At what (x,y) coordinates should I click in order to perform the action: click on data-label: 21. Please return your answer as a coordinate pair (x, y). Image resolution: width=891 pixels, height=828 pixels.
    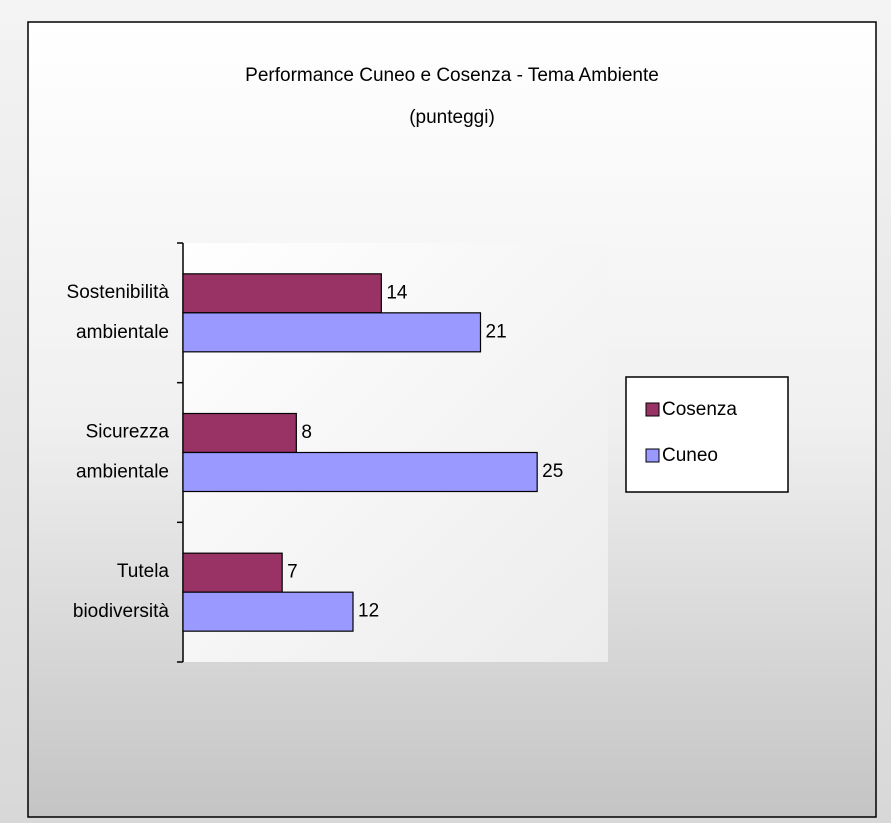
    Looking at the image, I should click on (496, 331).